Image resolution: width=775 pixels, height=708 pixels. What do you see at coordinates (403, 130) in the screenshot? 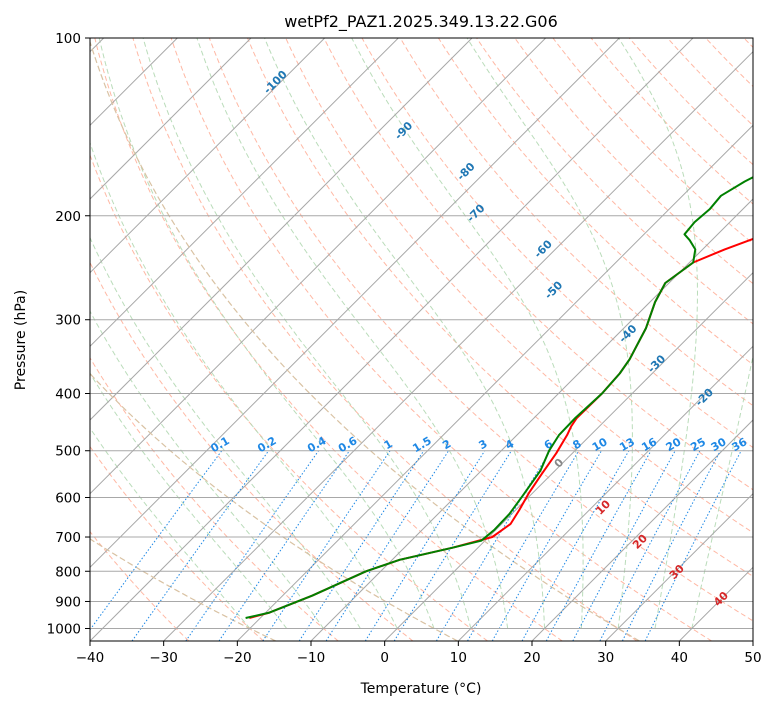
I see `isotherm-label: -90` at bounding box center [403, 130].